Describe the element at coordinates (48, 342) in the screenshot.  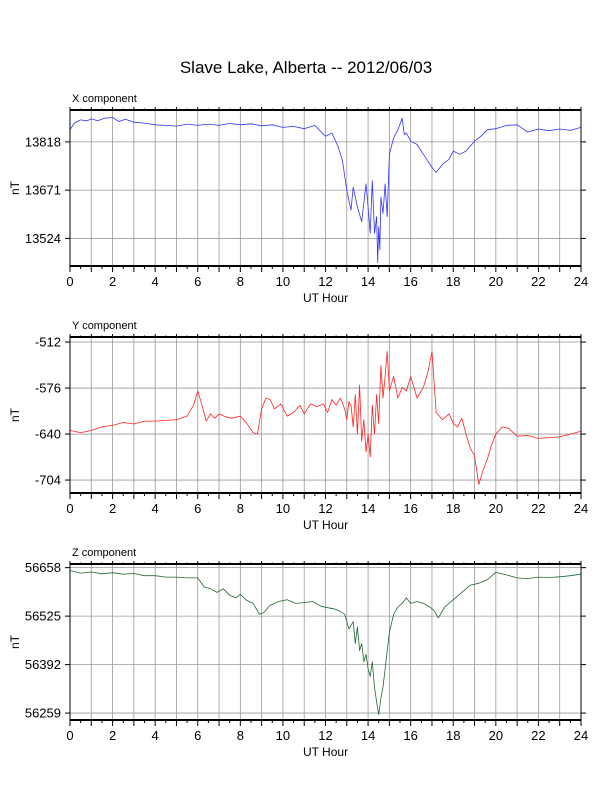
I see `y-tick-label: -512` at that location.